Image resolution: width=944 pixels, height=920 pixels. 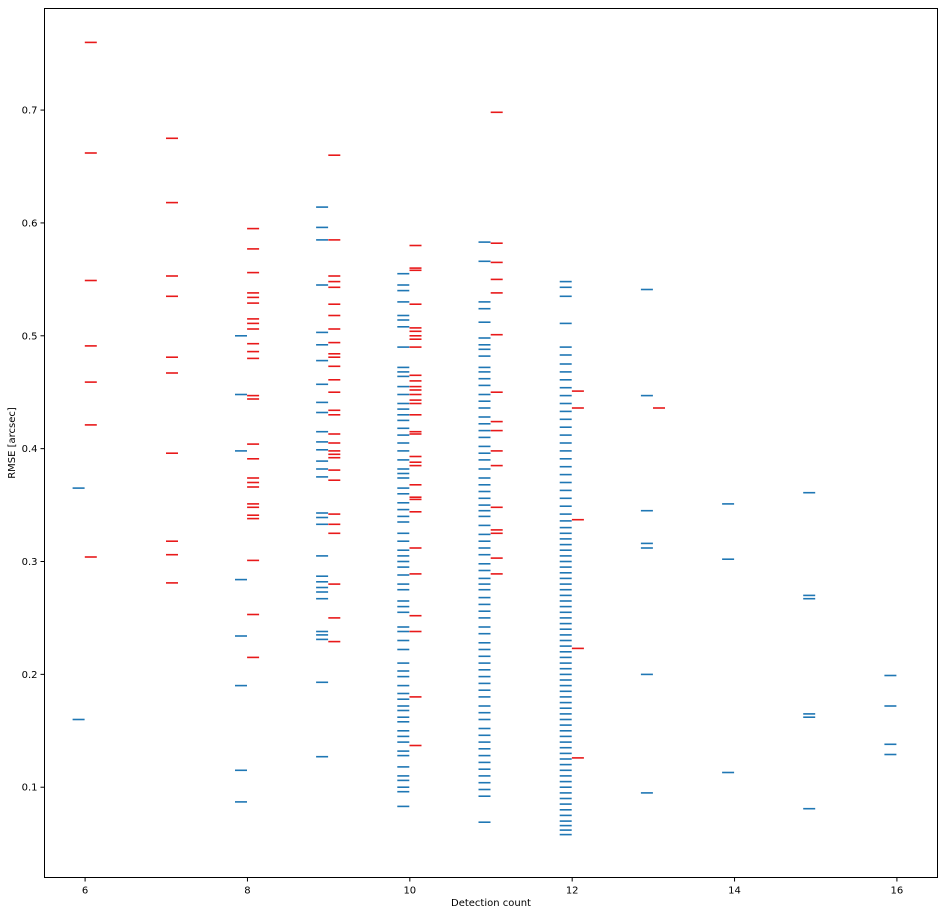 What do you see at coordinates (491, 903) in the screenshot?
I see `x-axis-label: Detection count` at bounding box center [491, 903].